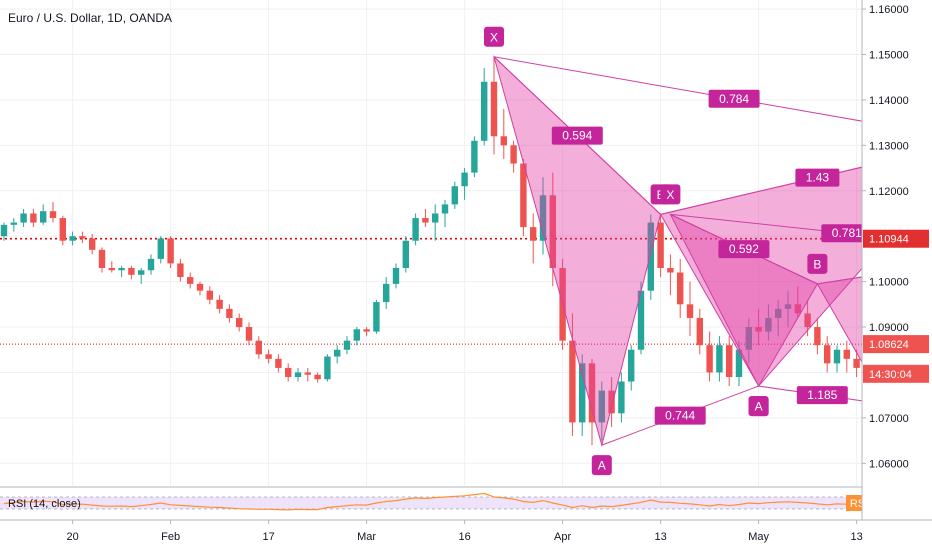 The width and height of the screenshot is (932, 550). I want to click on time-axis: 20 Feb 17 Mar 16 Apr 13 May 13, so click(466, 534).